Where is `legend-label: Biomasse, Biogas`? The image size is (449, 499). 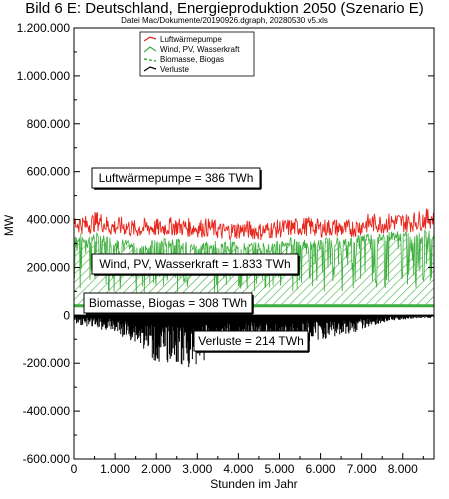 legend-label: Biomasse, Biogas is located at coordinates (192, 59).